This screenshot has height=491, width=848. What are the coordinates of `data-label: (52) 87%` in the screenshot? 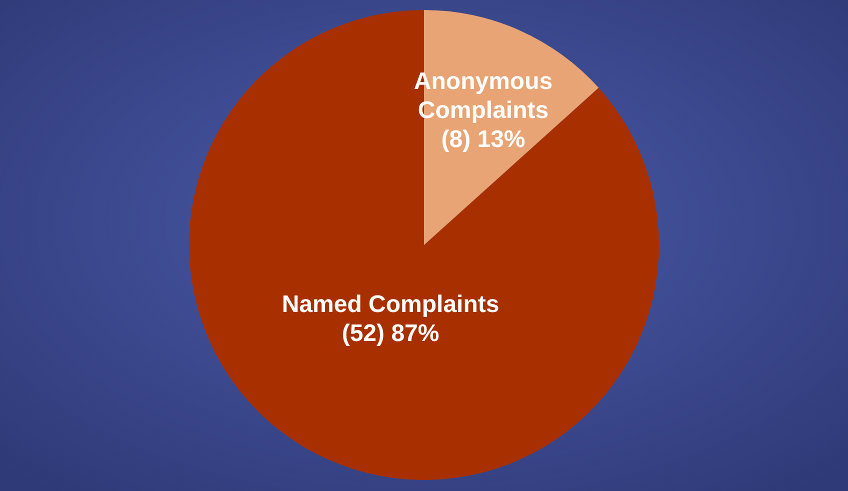 It's located at (391, 333).